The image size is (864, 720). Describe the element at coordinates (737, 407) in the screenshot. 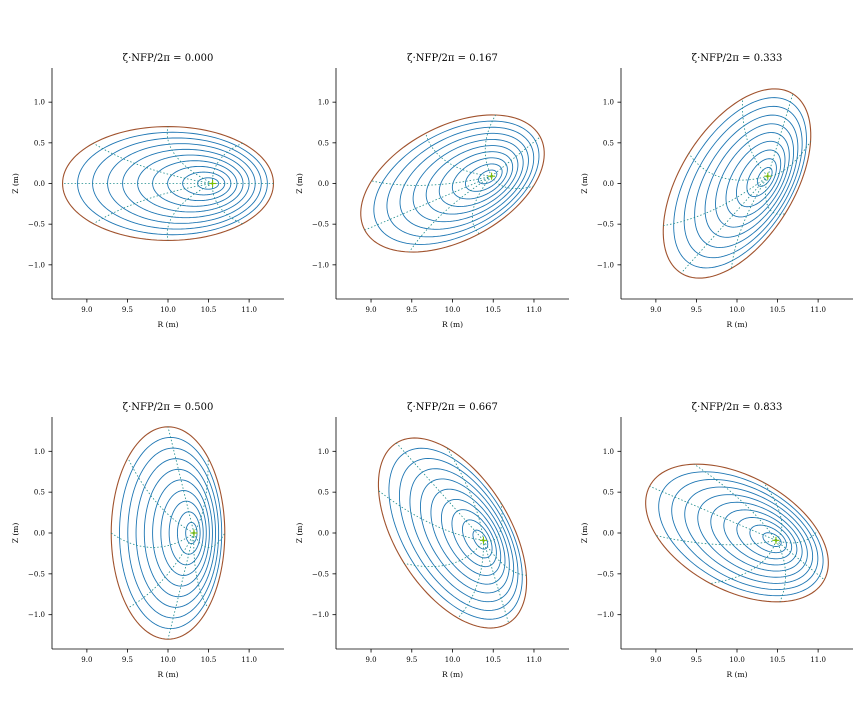

I see `panel-title: ζ·NFP/2π = 0.833` at that location.